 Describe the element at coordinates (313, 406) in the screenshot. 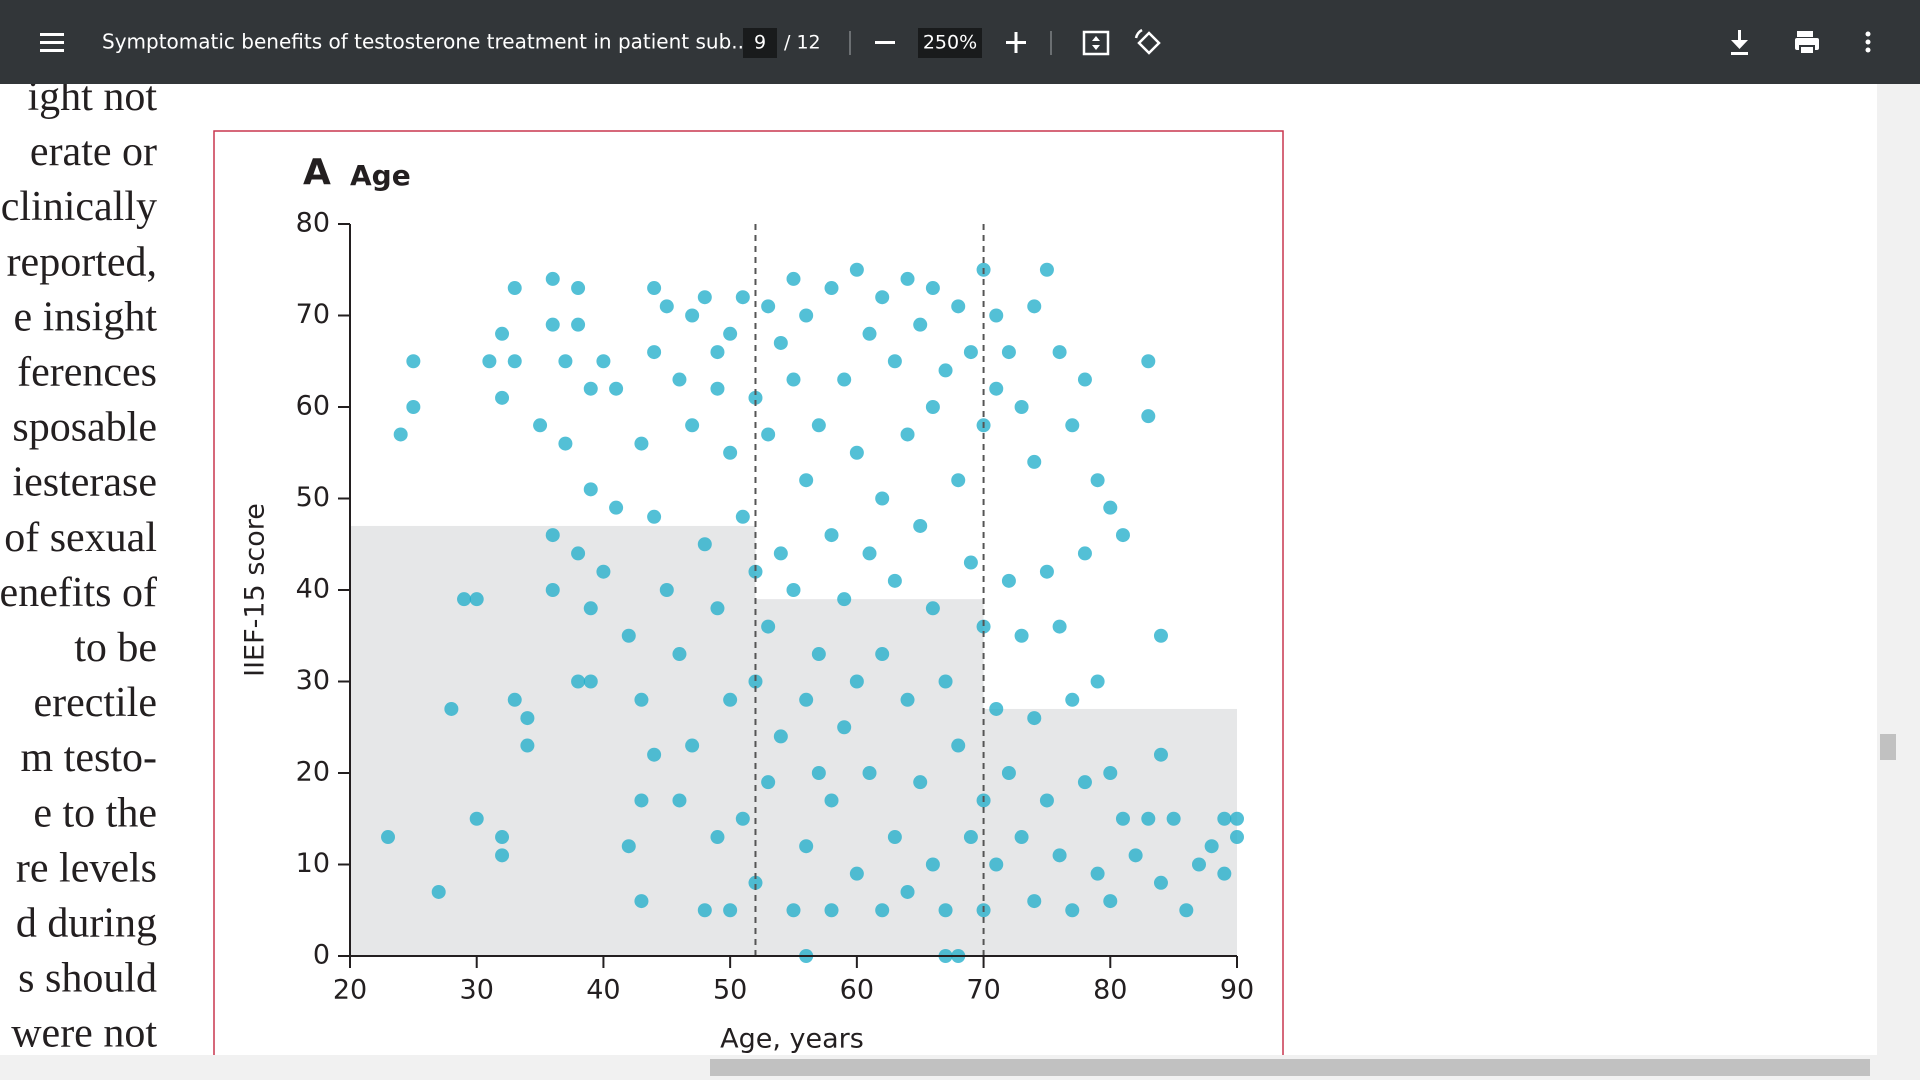

I see `y-tick-label: 60` at that location.